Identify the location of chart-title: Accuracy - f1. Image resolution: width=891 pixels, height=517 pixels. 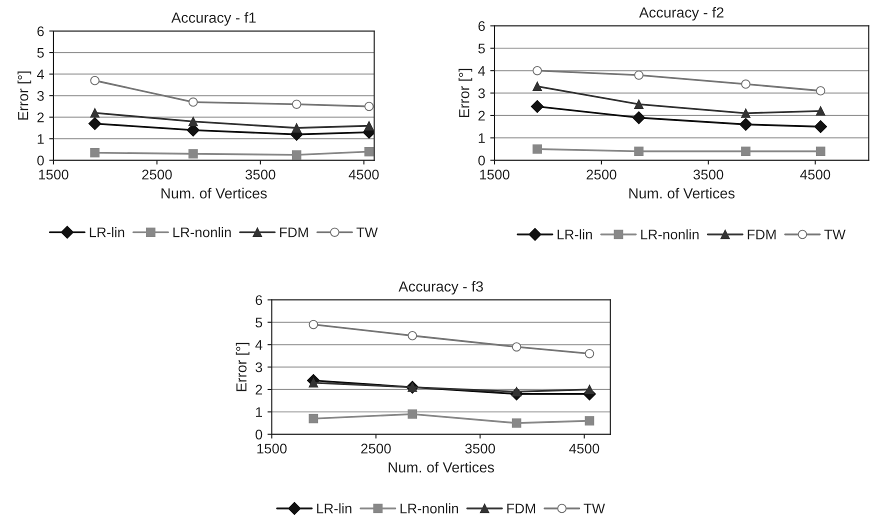
(213, 19).